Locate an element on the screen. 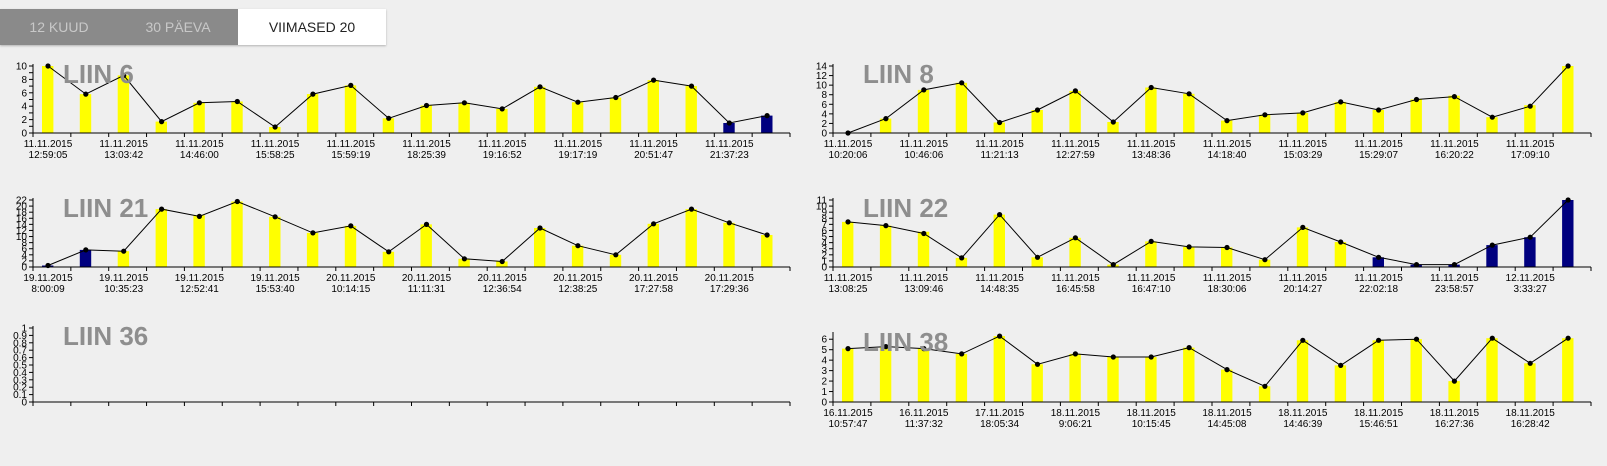 The image size is (1607, 466). x-tick-label-date: 16.11.2015 is located at coordinates (848, 413).